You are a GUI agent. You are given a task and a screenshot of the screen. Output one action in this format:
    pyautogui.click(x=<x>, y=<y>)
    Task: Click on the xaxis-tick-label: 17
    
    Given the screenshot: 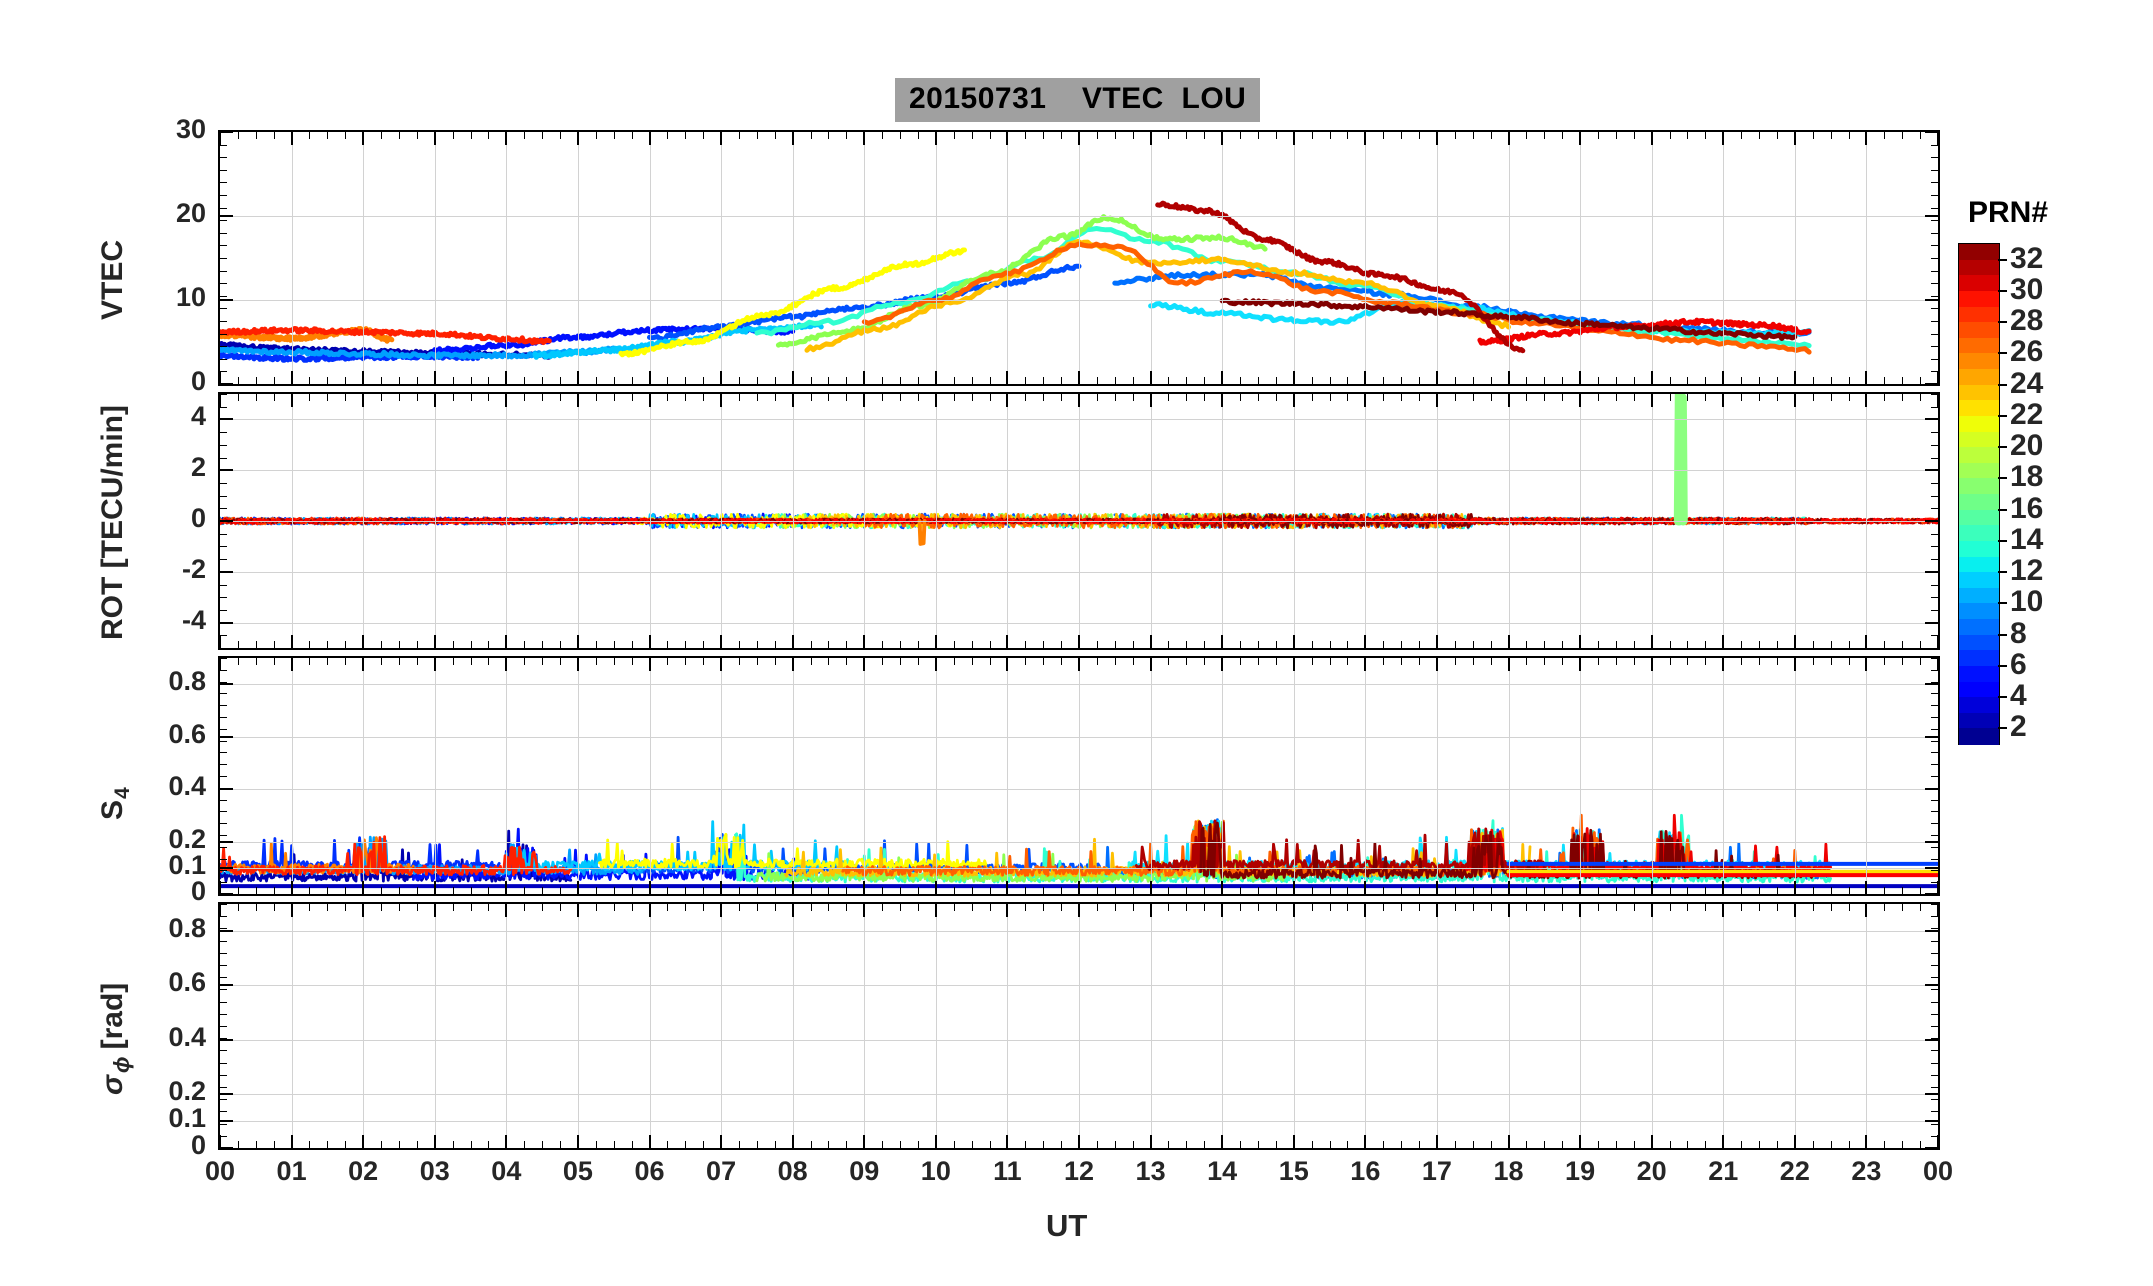 What is the action you would take?
    pyautogui.click(x=1436, y=1171)
    